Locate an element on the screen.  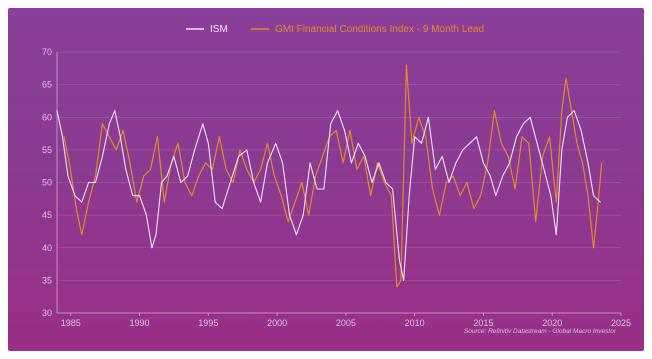
x-tick-label: 2010 is located at coordinates (415, 323).